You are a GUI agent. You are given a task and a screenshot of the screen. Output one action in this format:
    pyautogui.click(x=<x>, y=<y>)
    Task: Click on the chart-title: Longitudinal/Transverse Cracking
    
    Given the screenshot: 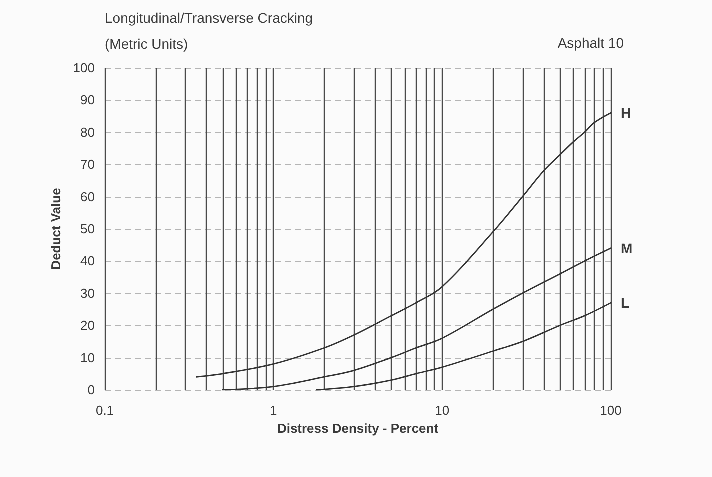 What is the action you would take?
    pyautogui.click(x=209, y=18)
    